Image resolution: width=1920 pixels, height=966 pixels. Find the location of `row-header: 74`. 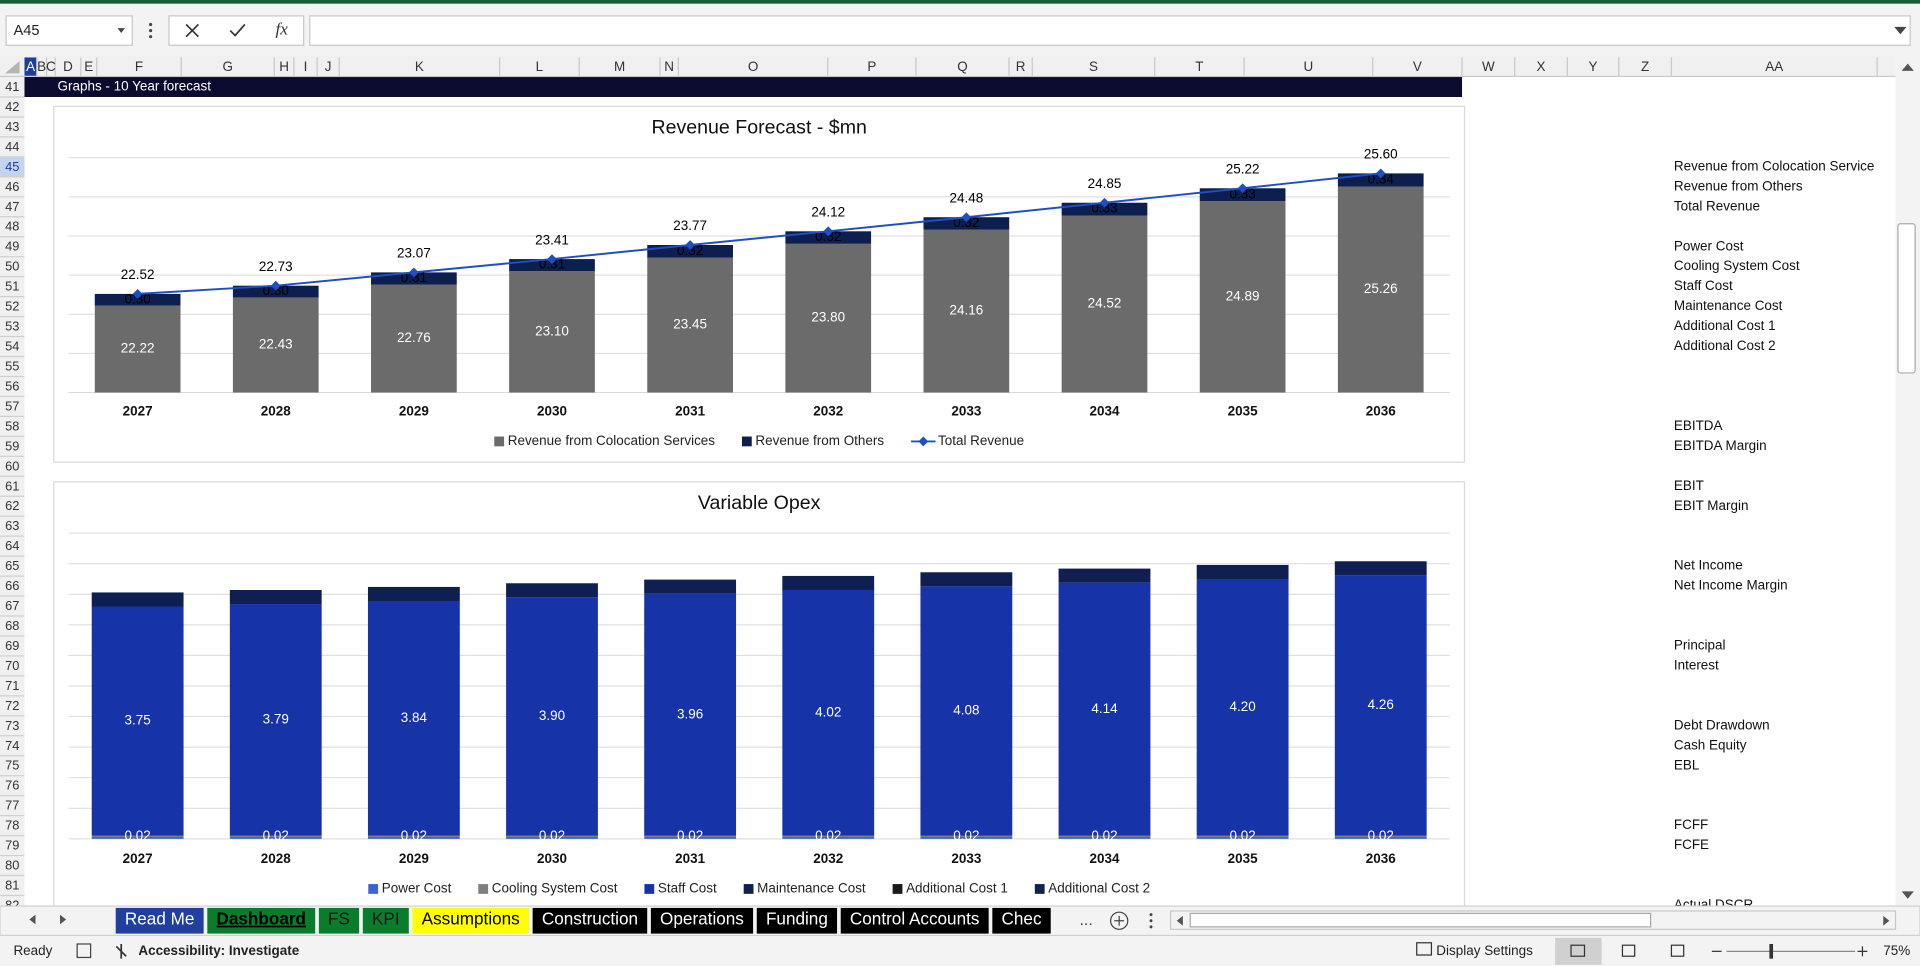

row-header: 74 is located at coordinates (12, 745).